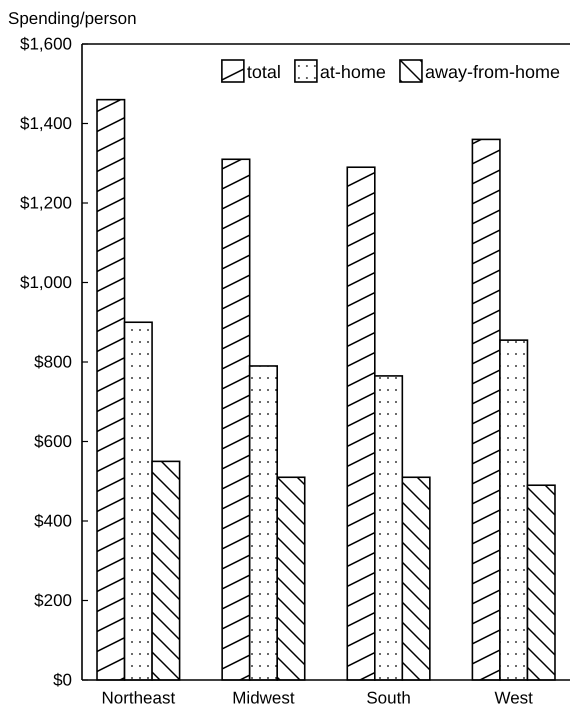 The image size is (570, 728). What do you see at coordinates (263, 72) in the screenshot?
I see `legend-label: total` at bounding box center [263, 72].